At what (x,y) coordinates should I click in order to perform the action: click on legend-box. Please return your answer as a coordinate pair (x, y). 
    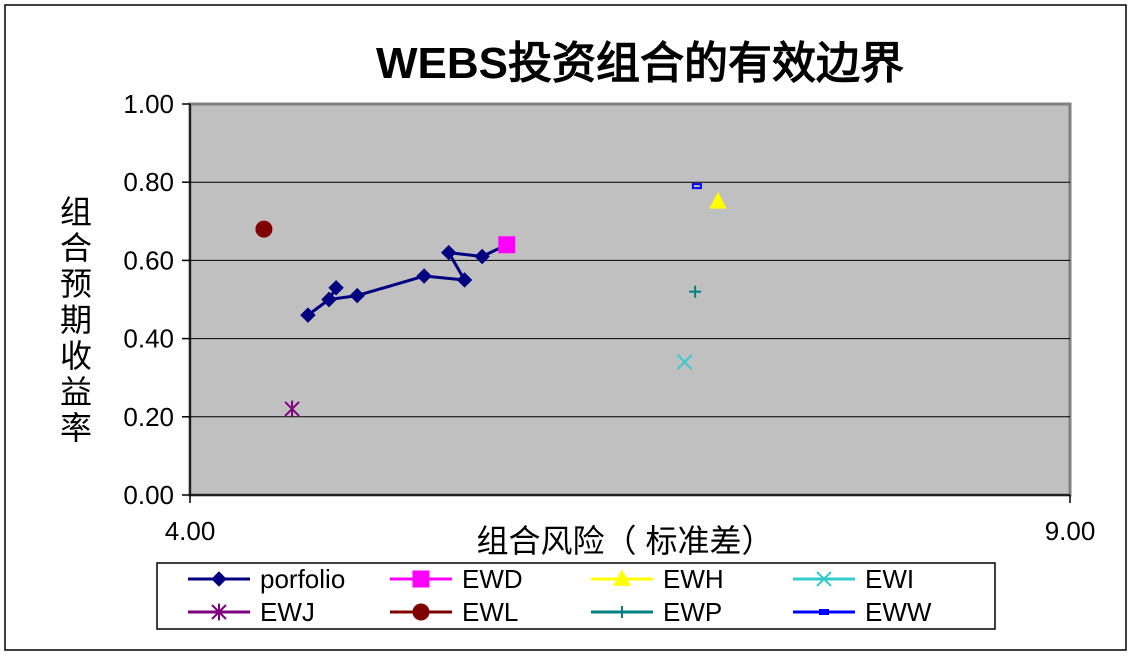
    Looking at the image, I should click on (576, 596).